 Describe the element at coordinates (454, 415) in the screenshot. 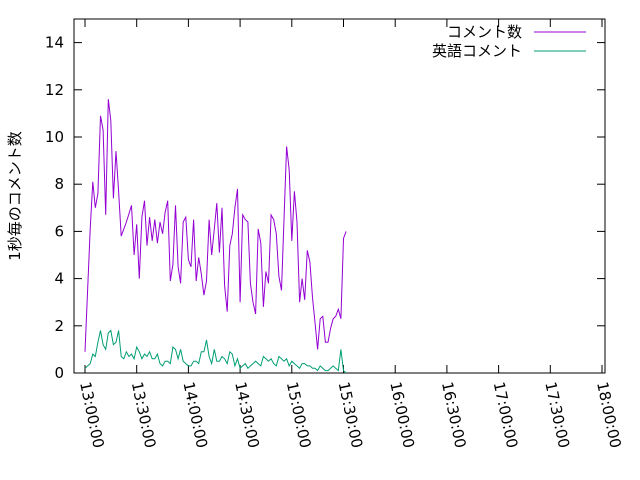

I see `x-tick-label: 16:30:00` at that location.